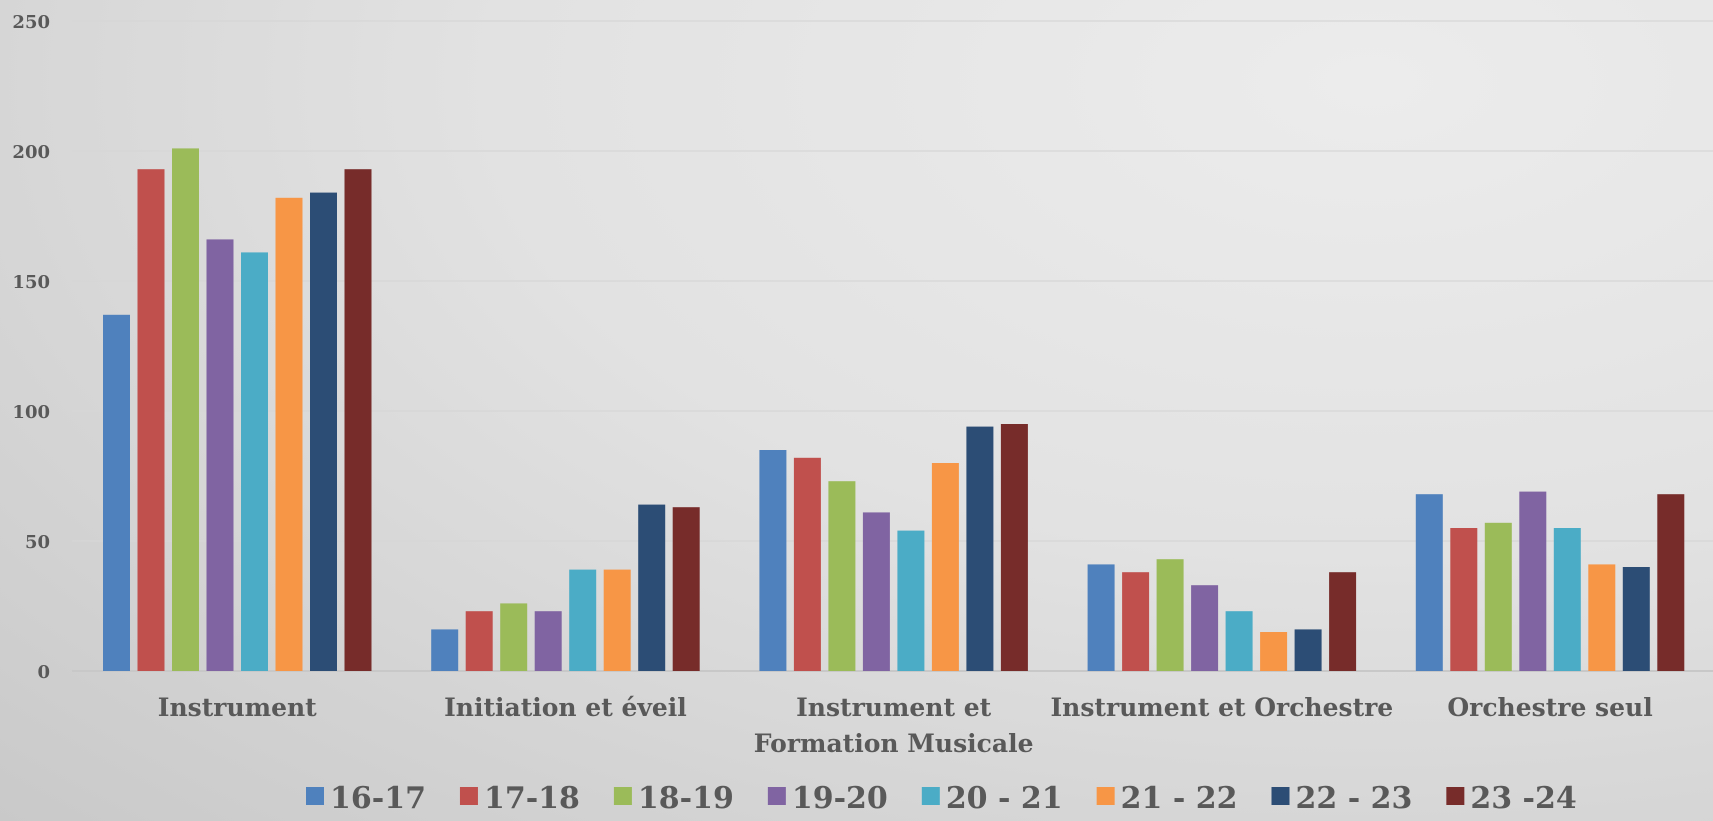 Image resolution: width=1713 pixels, height=821 pixels. Describe the element at coordinates (1221, 707) in the screenshot. I see `x-category-label: Instrument et Orchestre` at that location.